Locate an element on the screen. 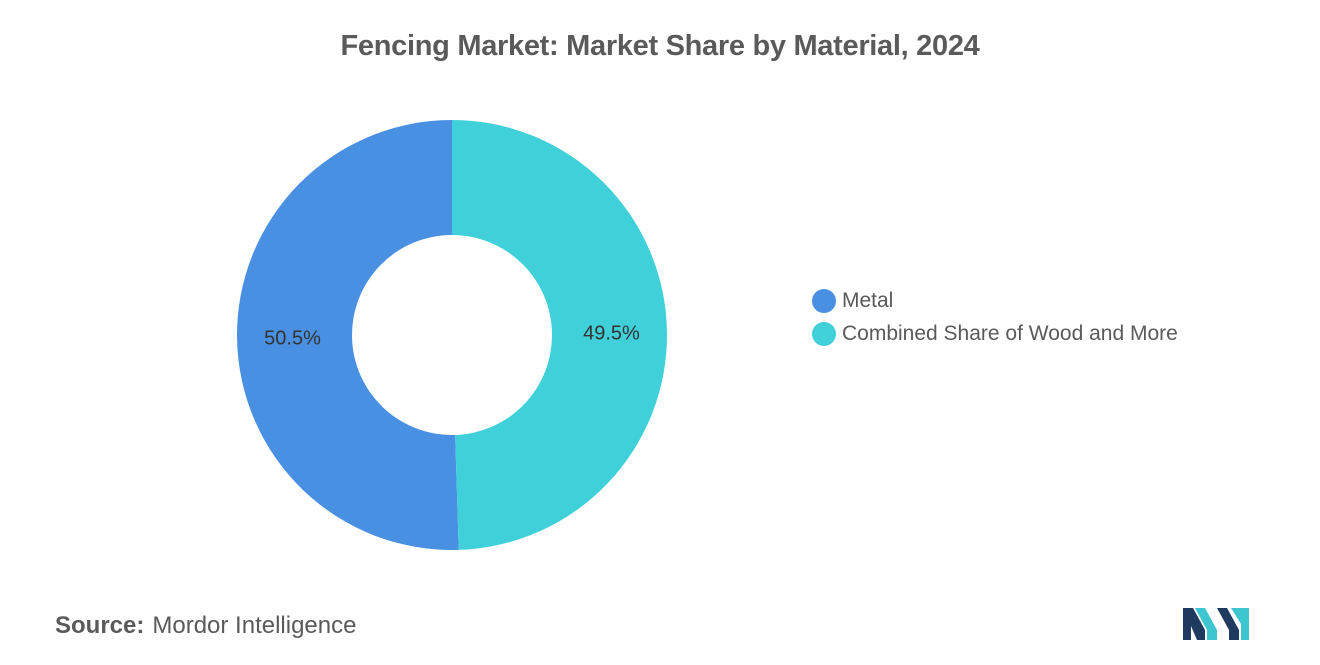 This screenshot has height=665, width=1320. legend-item-metal: Metal is located at coordinates (995, 300).